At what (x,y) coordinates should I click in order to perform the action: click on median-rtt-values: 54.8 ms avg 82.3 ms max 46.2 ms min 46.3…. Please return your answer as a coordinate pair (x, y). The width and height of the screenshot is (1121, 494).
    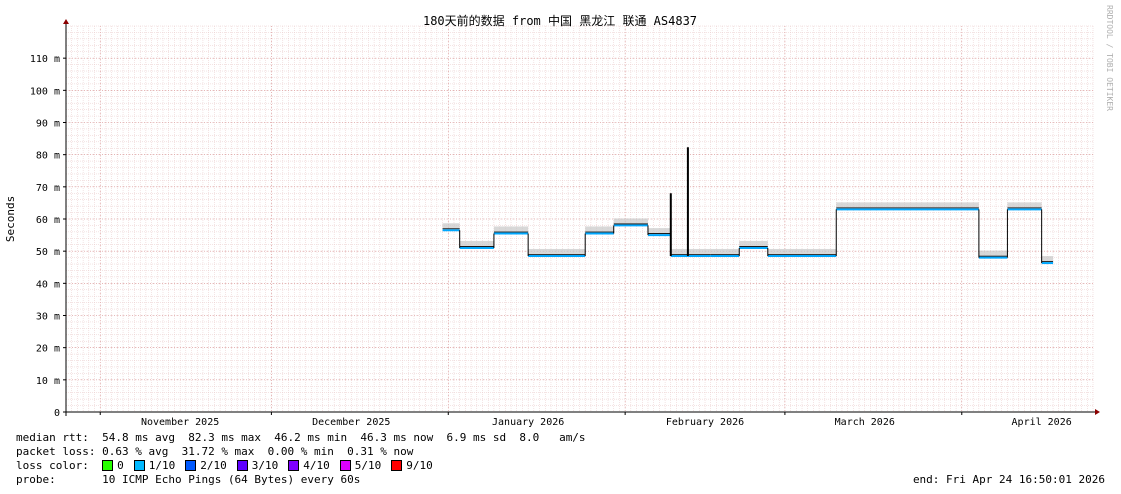
    Looking at the image, I should click on (344, 437).